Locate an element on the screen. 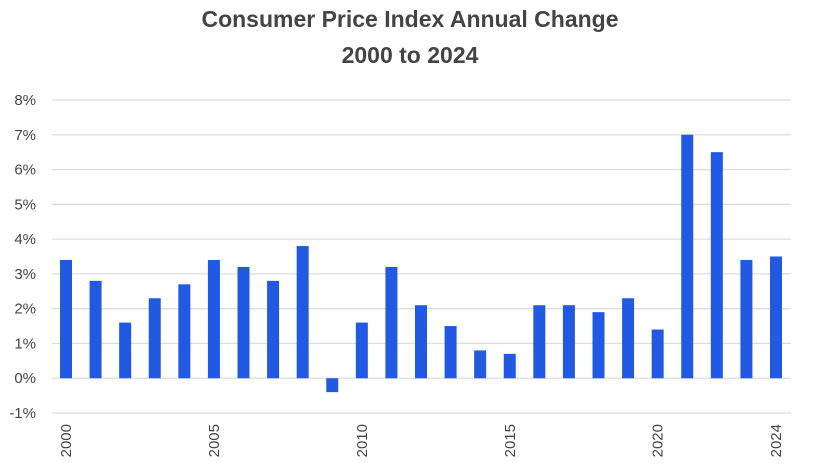 The height and width of the screenshot is (472, 840). bar-2016 is located at coordinates (539, 342).